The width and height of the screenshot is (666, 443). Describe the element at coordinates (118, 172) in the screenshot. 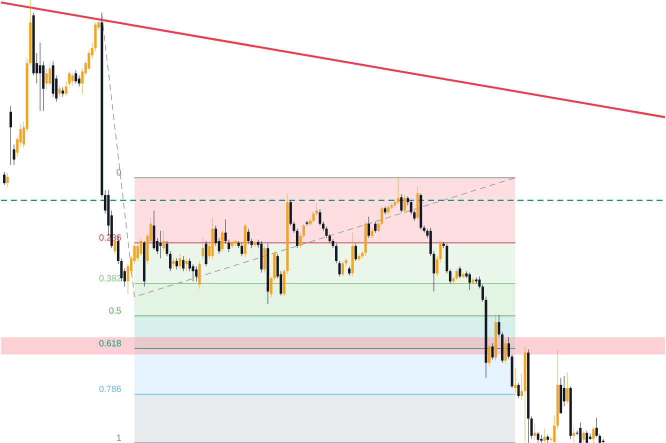

I see `series-label: 0` at that location.